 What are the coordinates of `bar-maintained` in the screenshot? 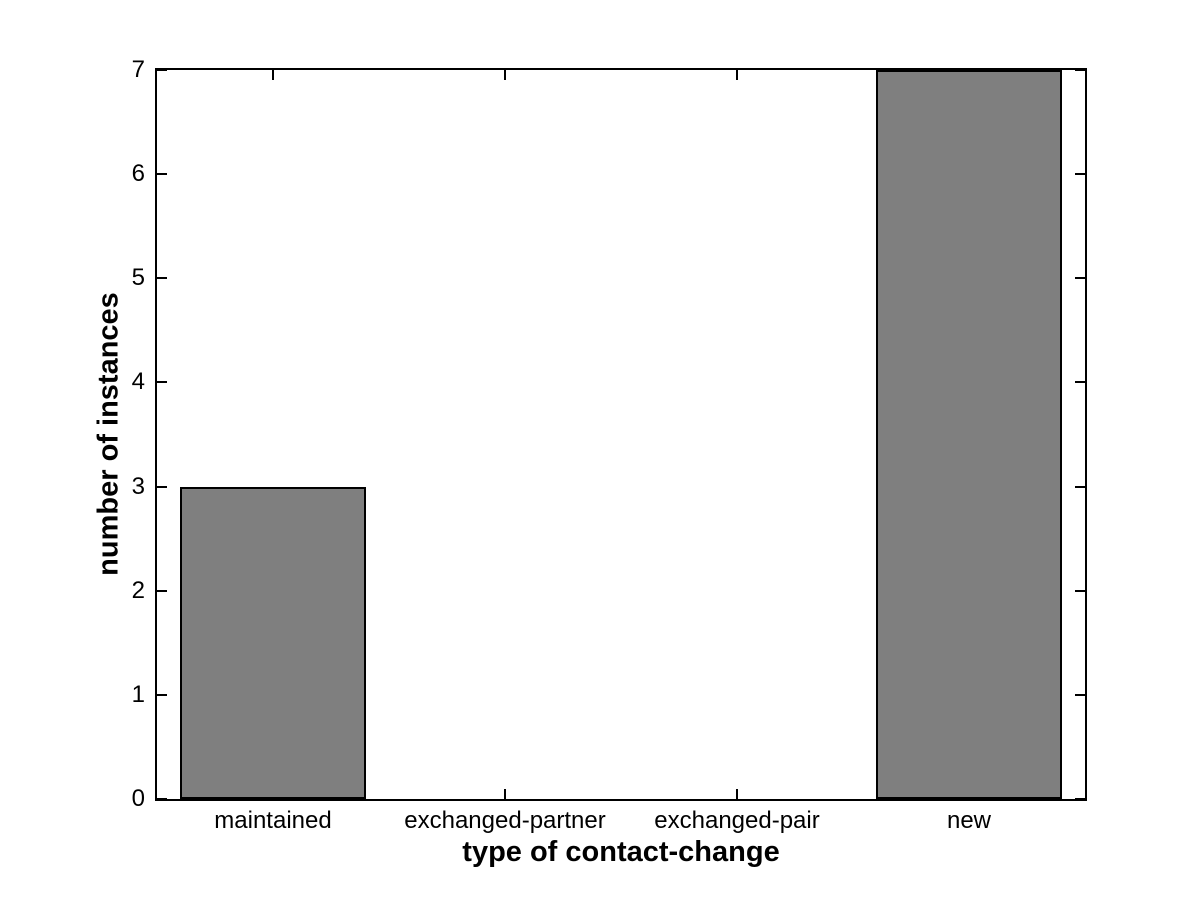 It's located at (273, 643).